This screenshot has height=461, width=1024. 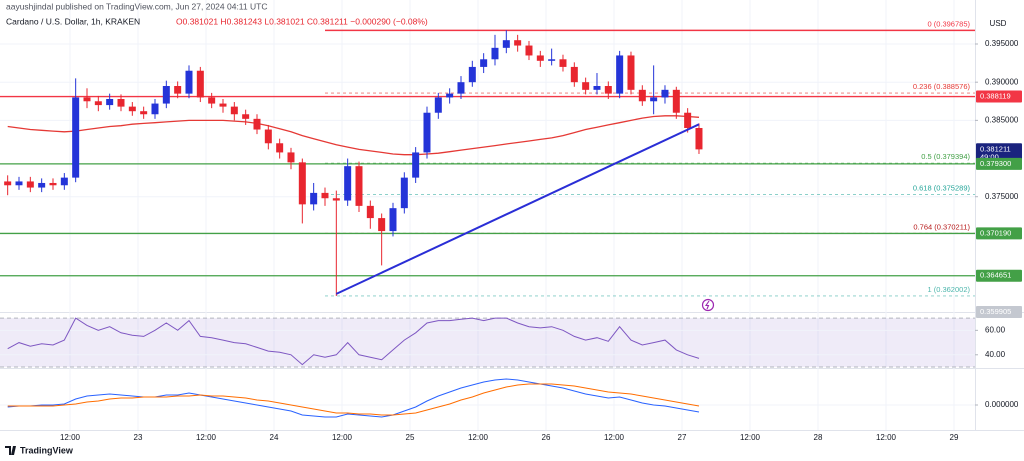 I want to click on y-tick-label: 60.00, so click(x=995, y=329).